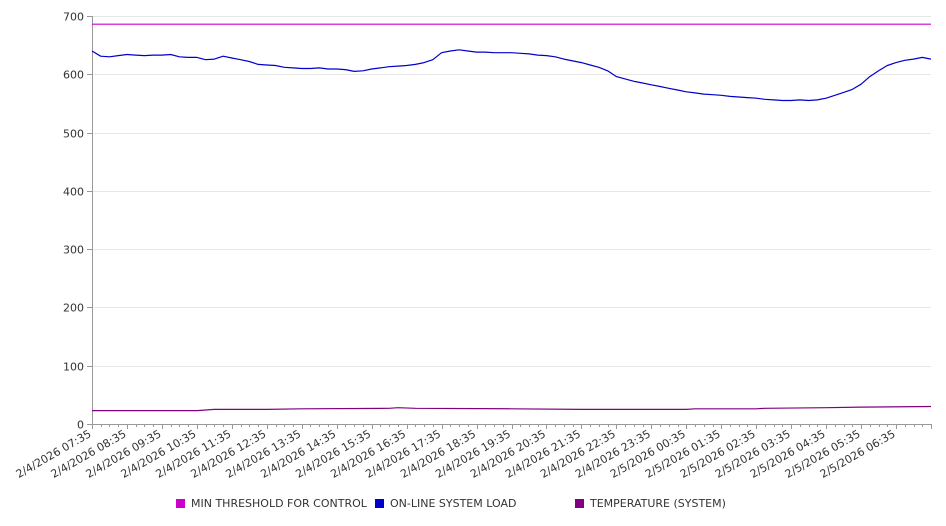  Describe the element at coordinates (73, 308) in the screenshot. I see `y-tick-label: 200` at that location.